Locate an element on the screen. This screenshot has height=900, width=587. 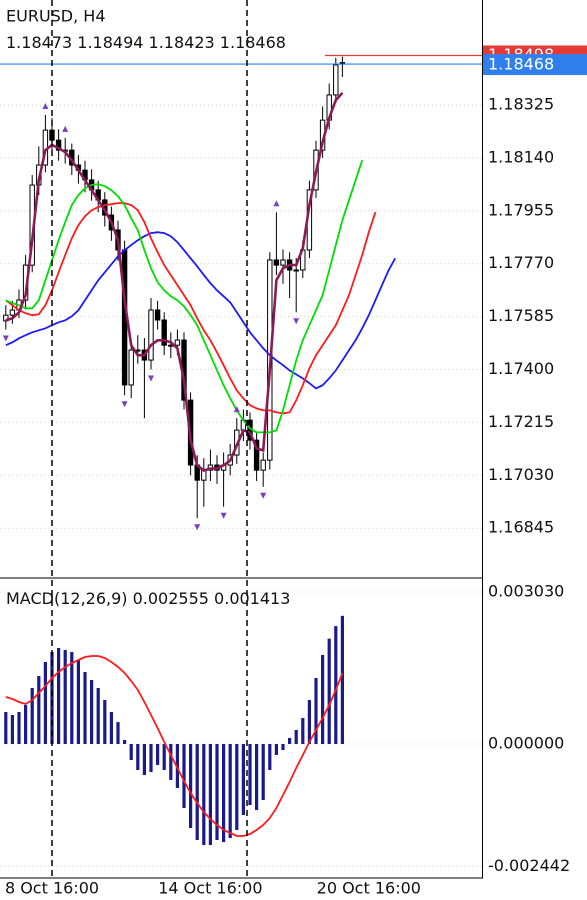
y-tick-label: 1.17585 is located at coordinates (521, 315).